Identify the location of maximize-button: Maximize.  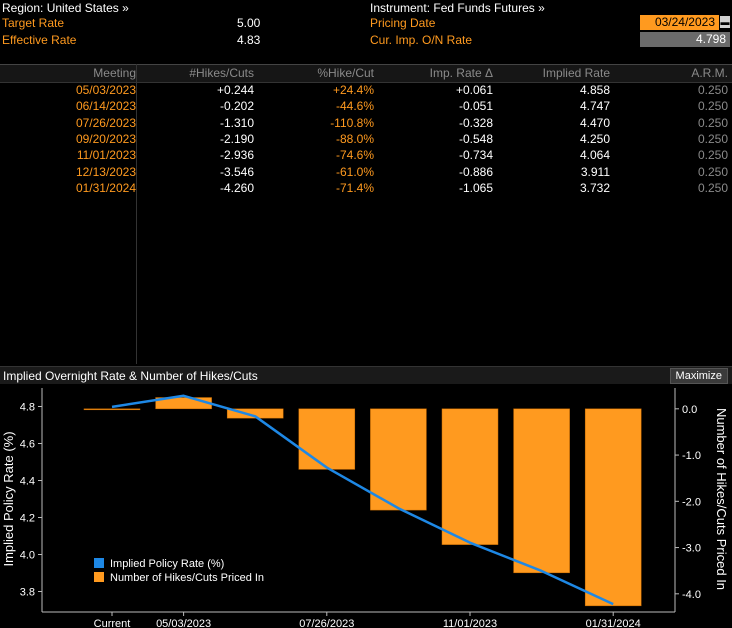
(698, 376).